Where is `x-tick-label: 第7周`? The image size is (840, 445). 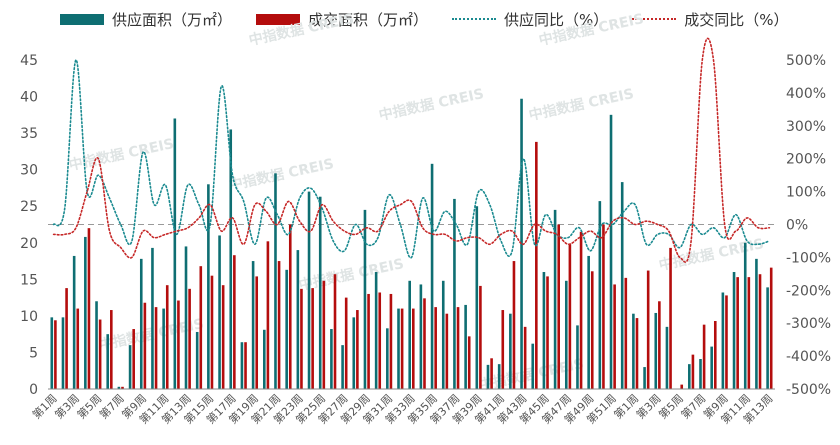
x-tick-label: 第7周 is located at coordinates (693, 406).